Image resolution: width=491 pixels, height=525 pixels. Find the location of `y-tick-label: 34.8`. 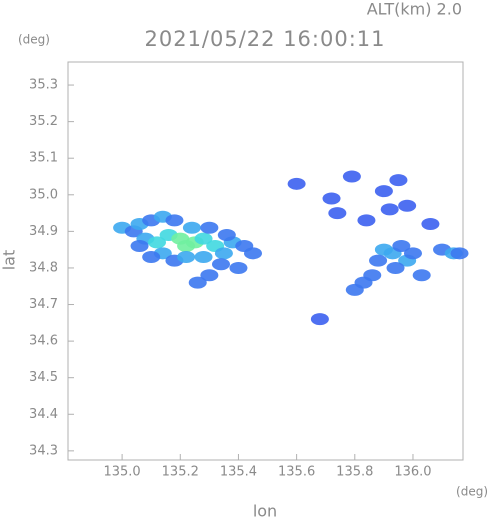

y-tick-label: 34.8 is located at coordinates (43, 267).